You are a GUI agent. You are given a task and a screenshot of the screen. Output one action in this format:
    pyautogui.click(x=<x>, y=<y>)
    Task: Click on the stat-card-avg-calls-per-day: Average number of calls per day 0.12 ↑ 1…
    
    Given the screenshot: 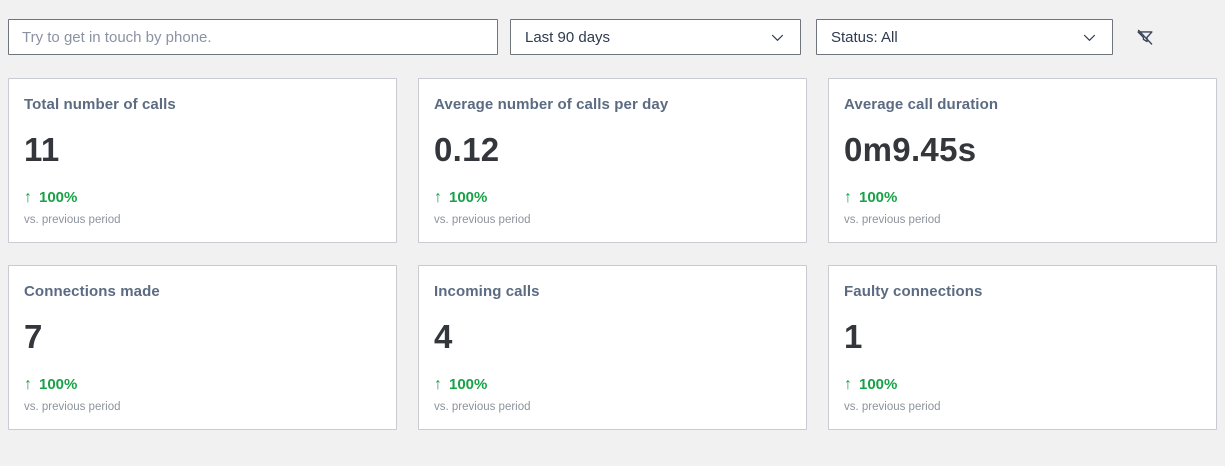 What is the action you would take?
    pyautogui.click(x=612, y=160)
    